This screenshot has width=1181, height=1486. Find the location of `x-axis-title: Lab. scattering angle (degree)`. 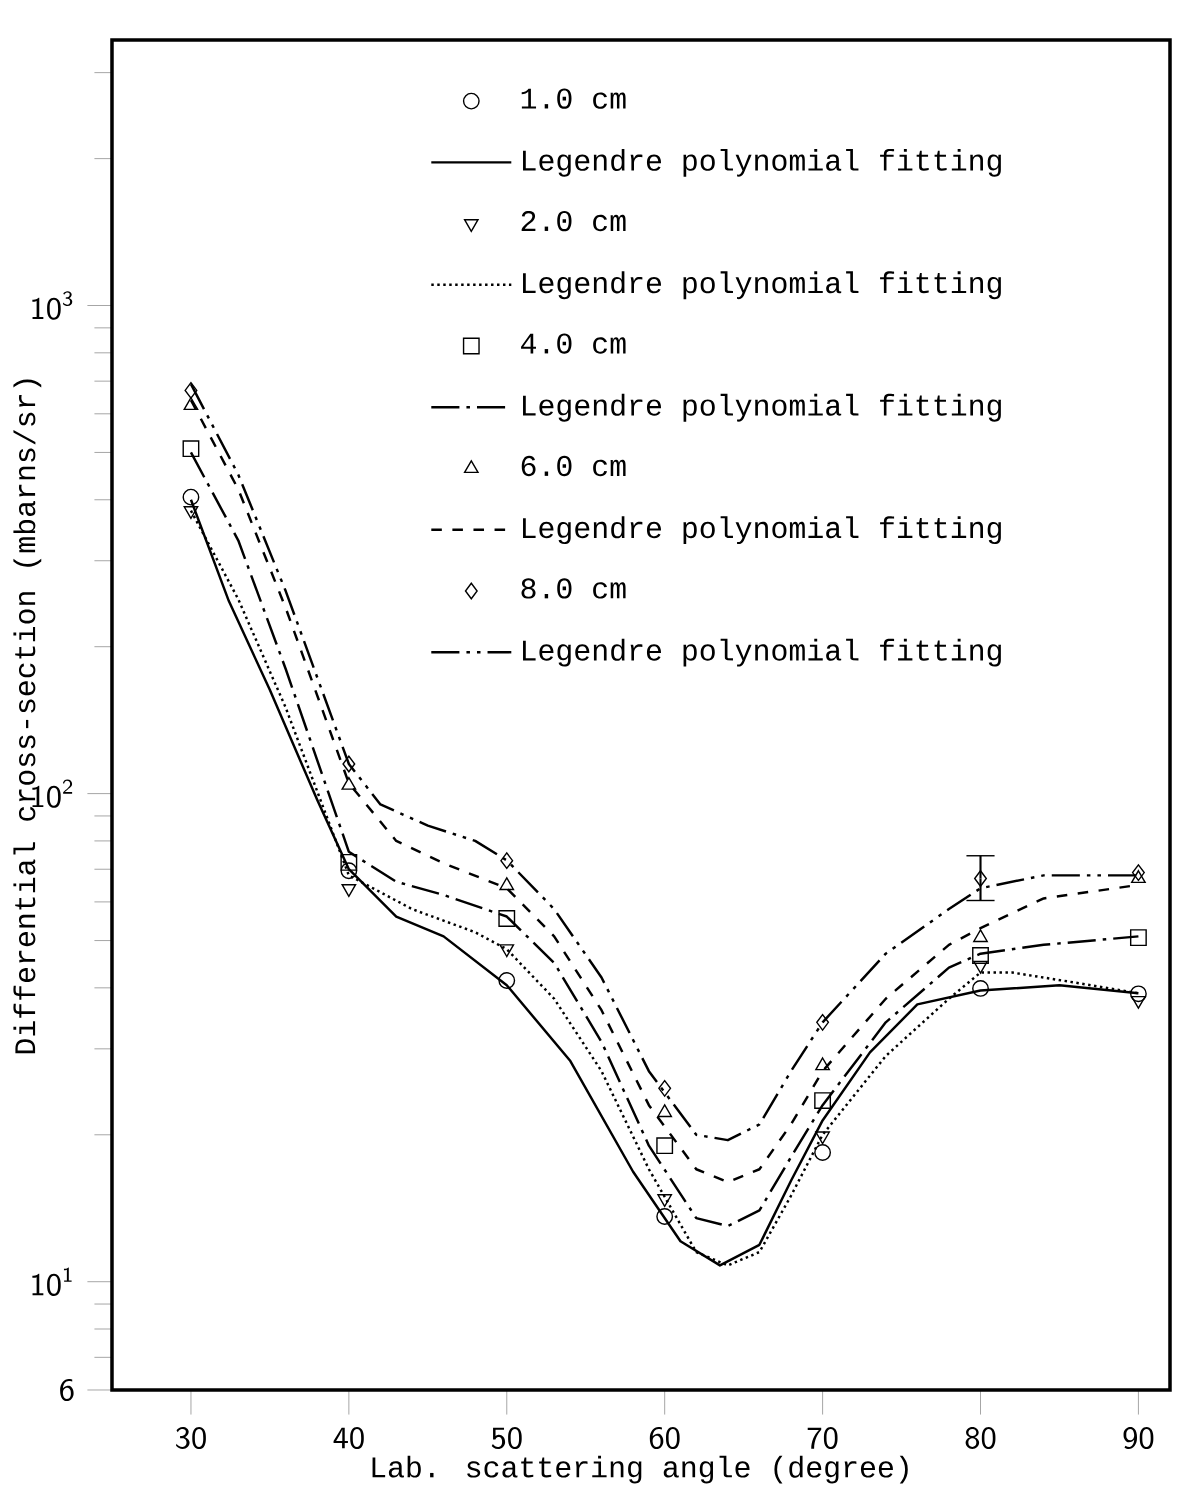

x-axis-title: Lab. scattering angle (degree) is located at coordinates (640, 1469).